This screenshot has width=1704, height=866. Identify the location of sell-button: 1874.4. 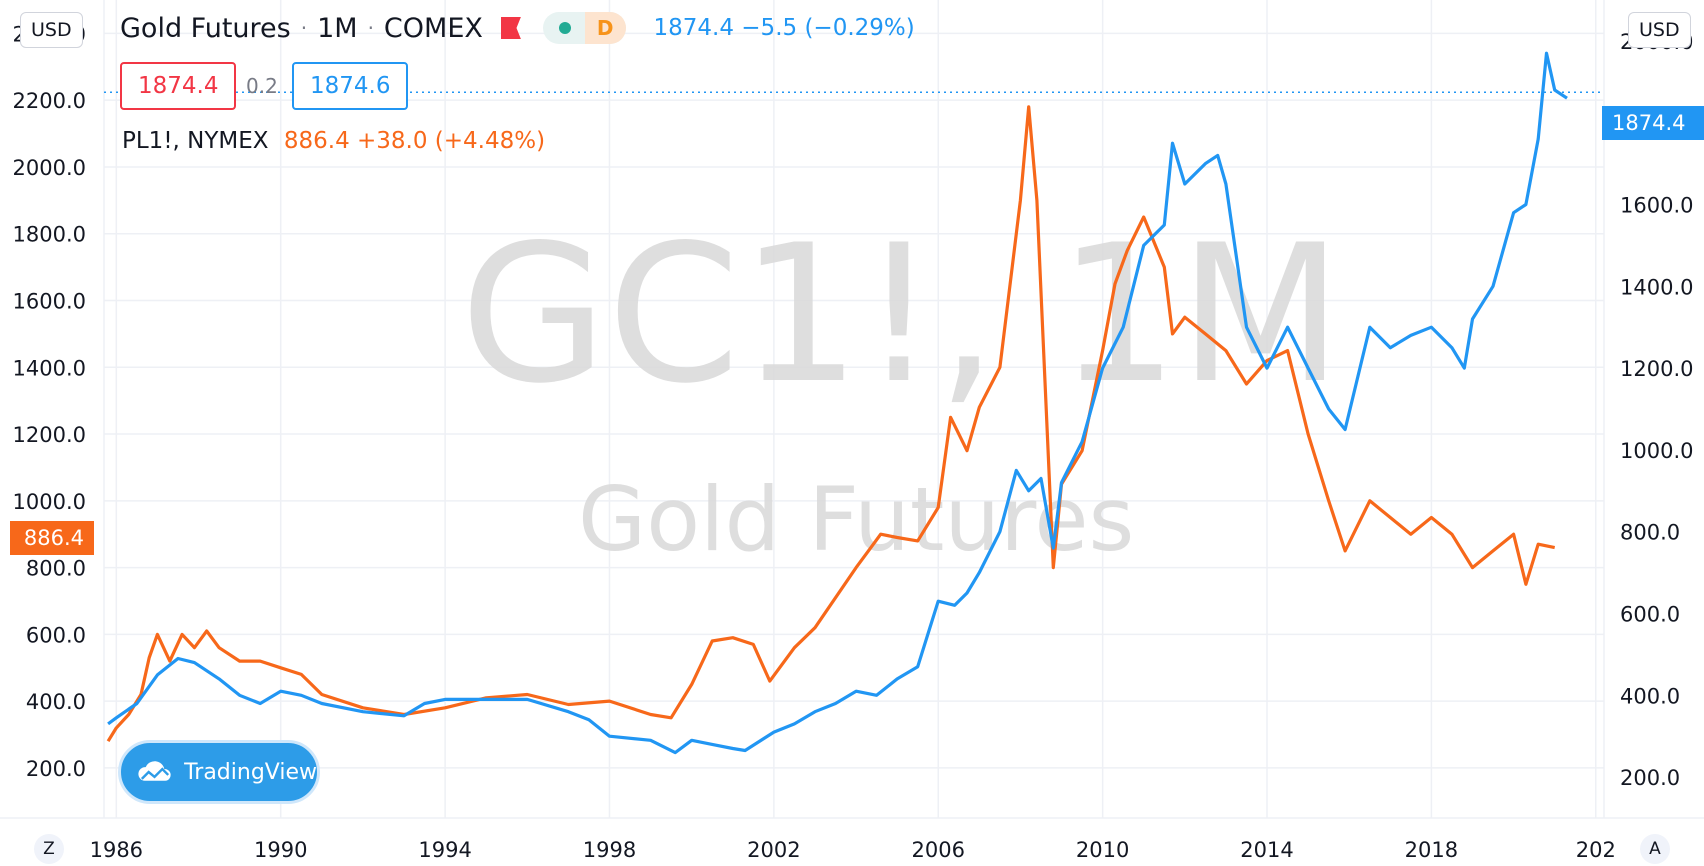
(178, 86).